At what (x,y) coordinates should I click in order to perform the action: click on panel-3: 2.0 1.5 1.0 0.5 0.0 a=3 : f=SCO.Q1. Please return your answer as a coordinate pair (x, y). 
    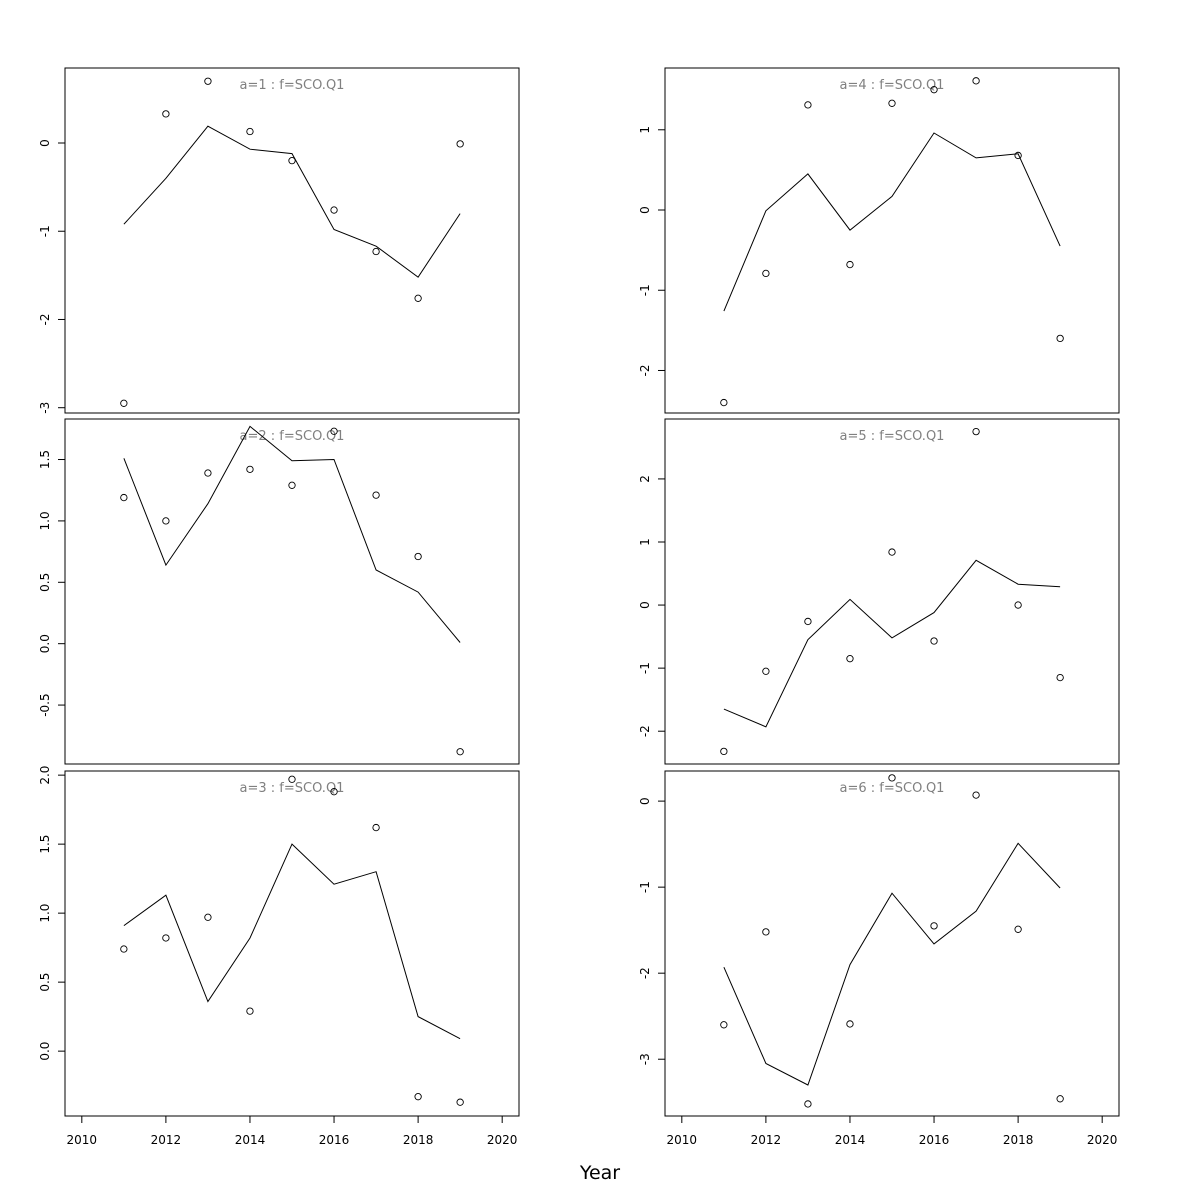
    Looking at the image, I should click on (279, 941).